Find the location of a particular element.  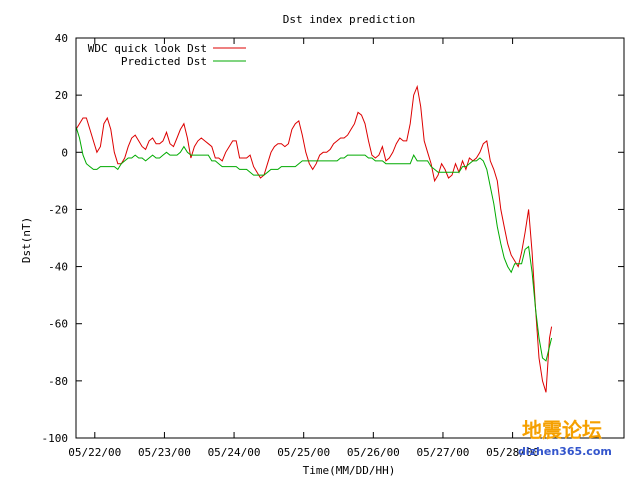

watermark-url: dizhen365.com is located at coordinates (565, 451).